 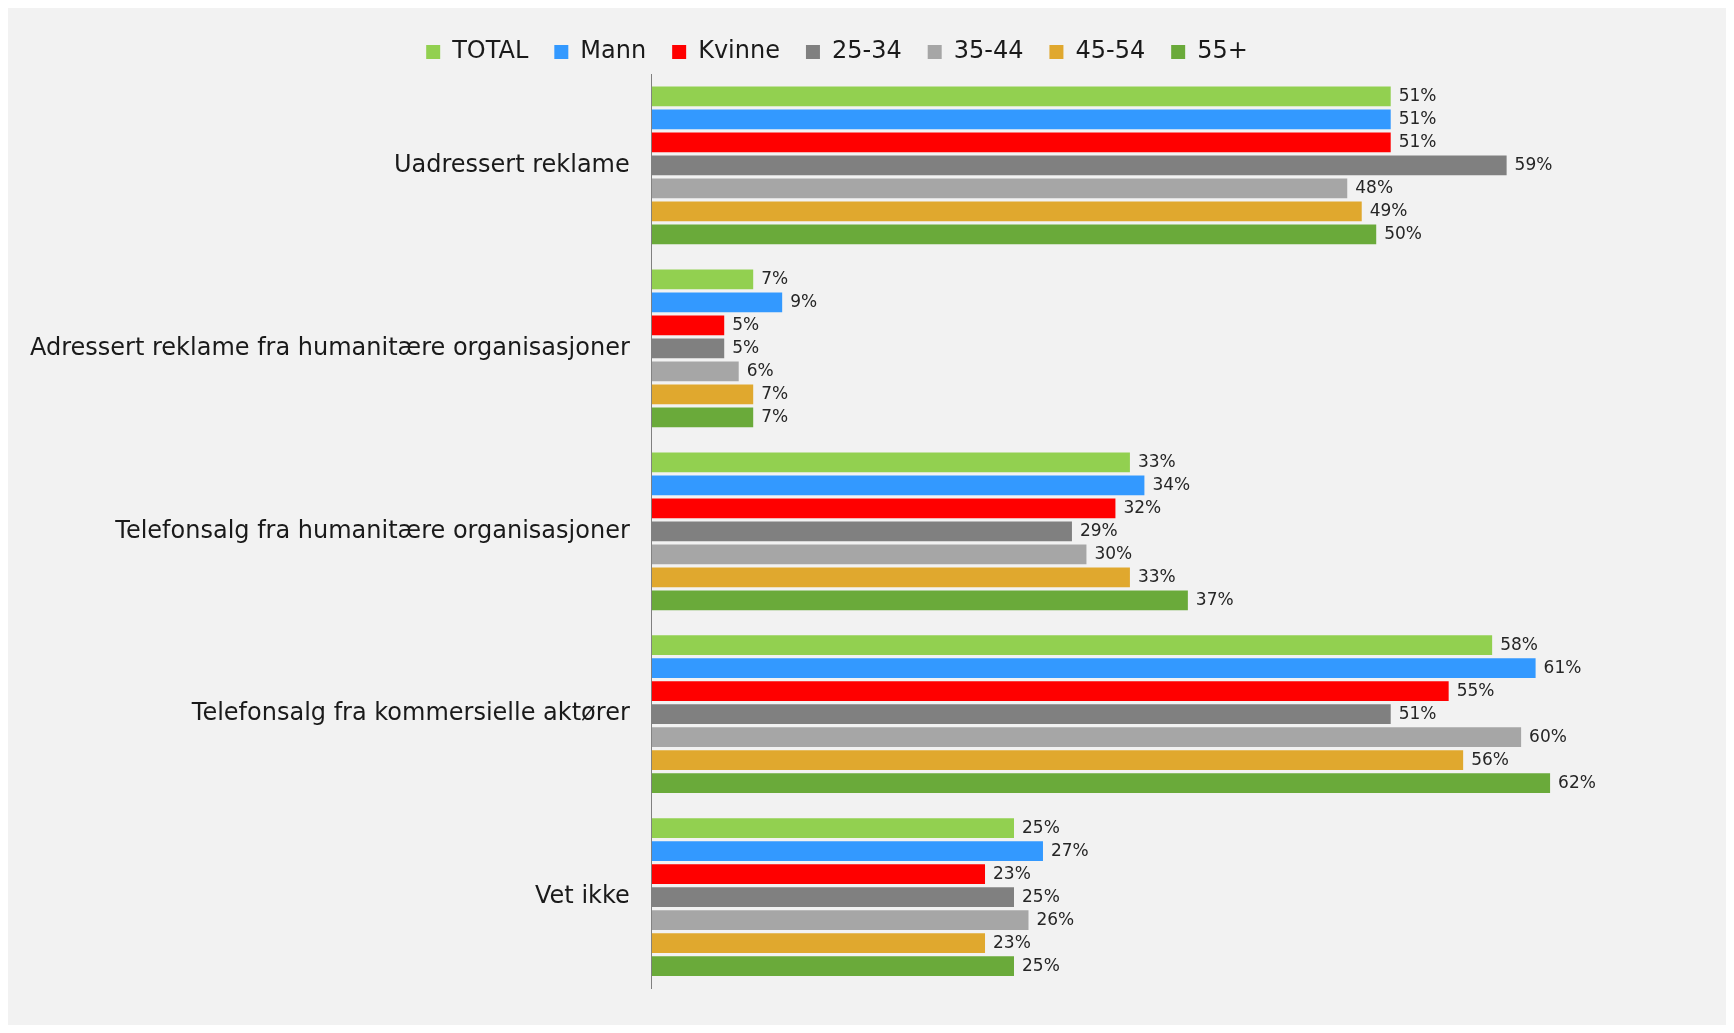 I want to click on data-label: 62%, so click(x=1577, y=781).